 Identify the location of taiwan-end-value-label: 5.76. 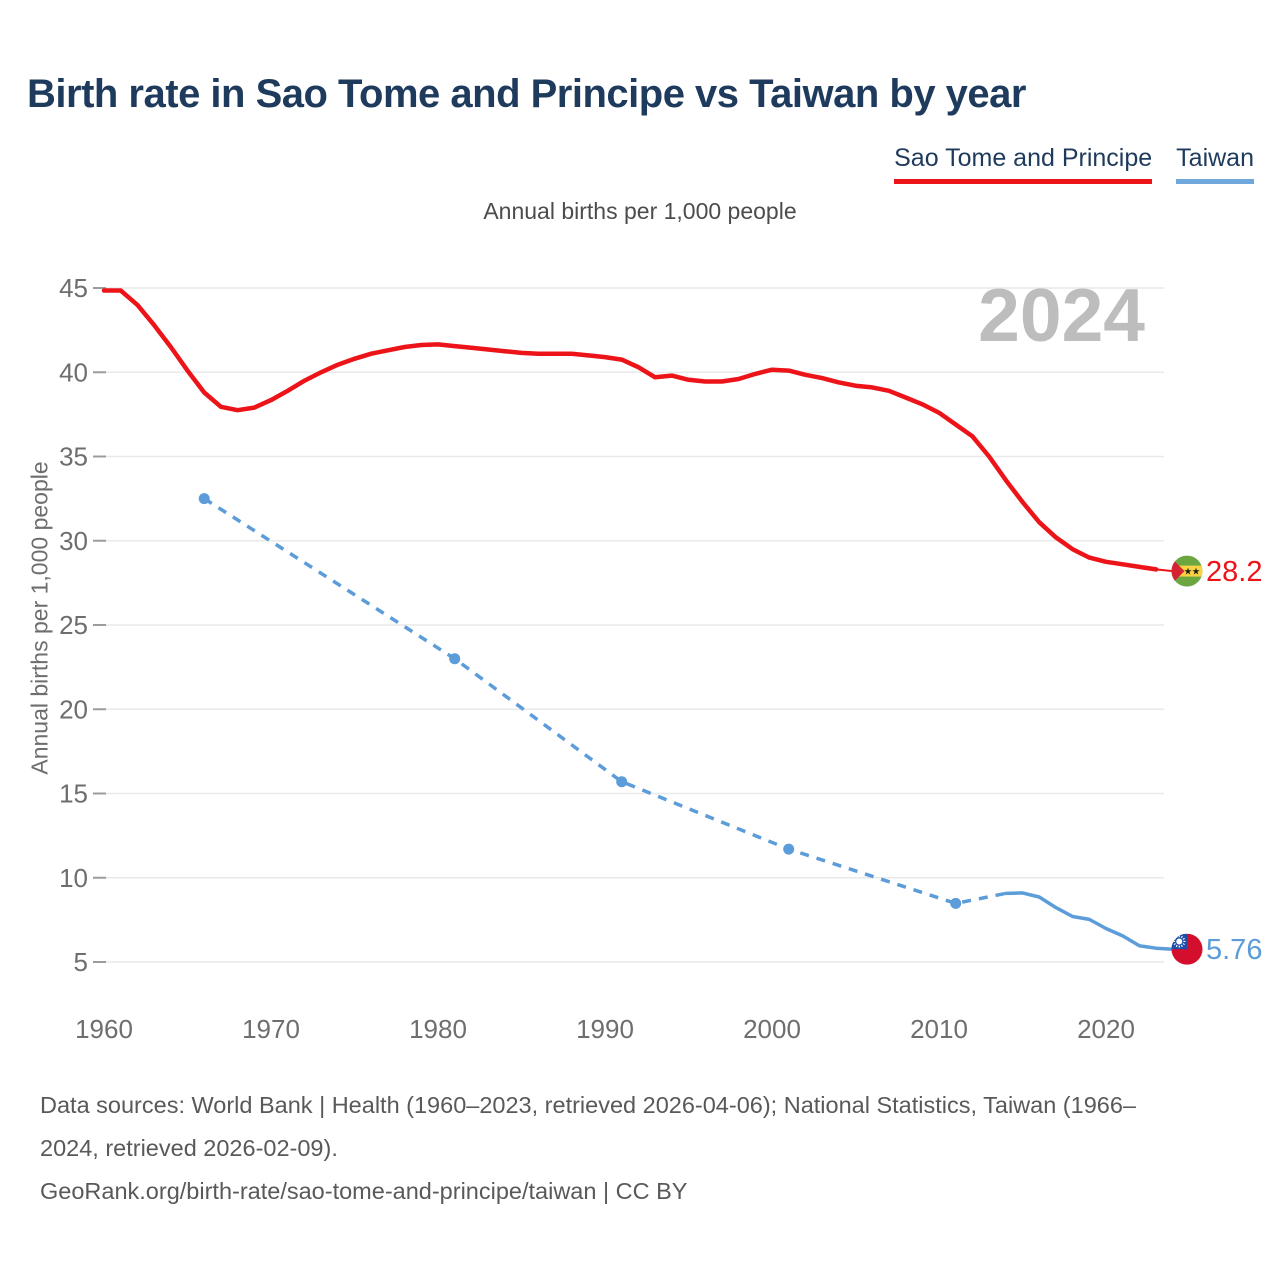
(1234, 950).